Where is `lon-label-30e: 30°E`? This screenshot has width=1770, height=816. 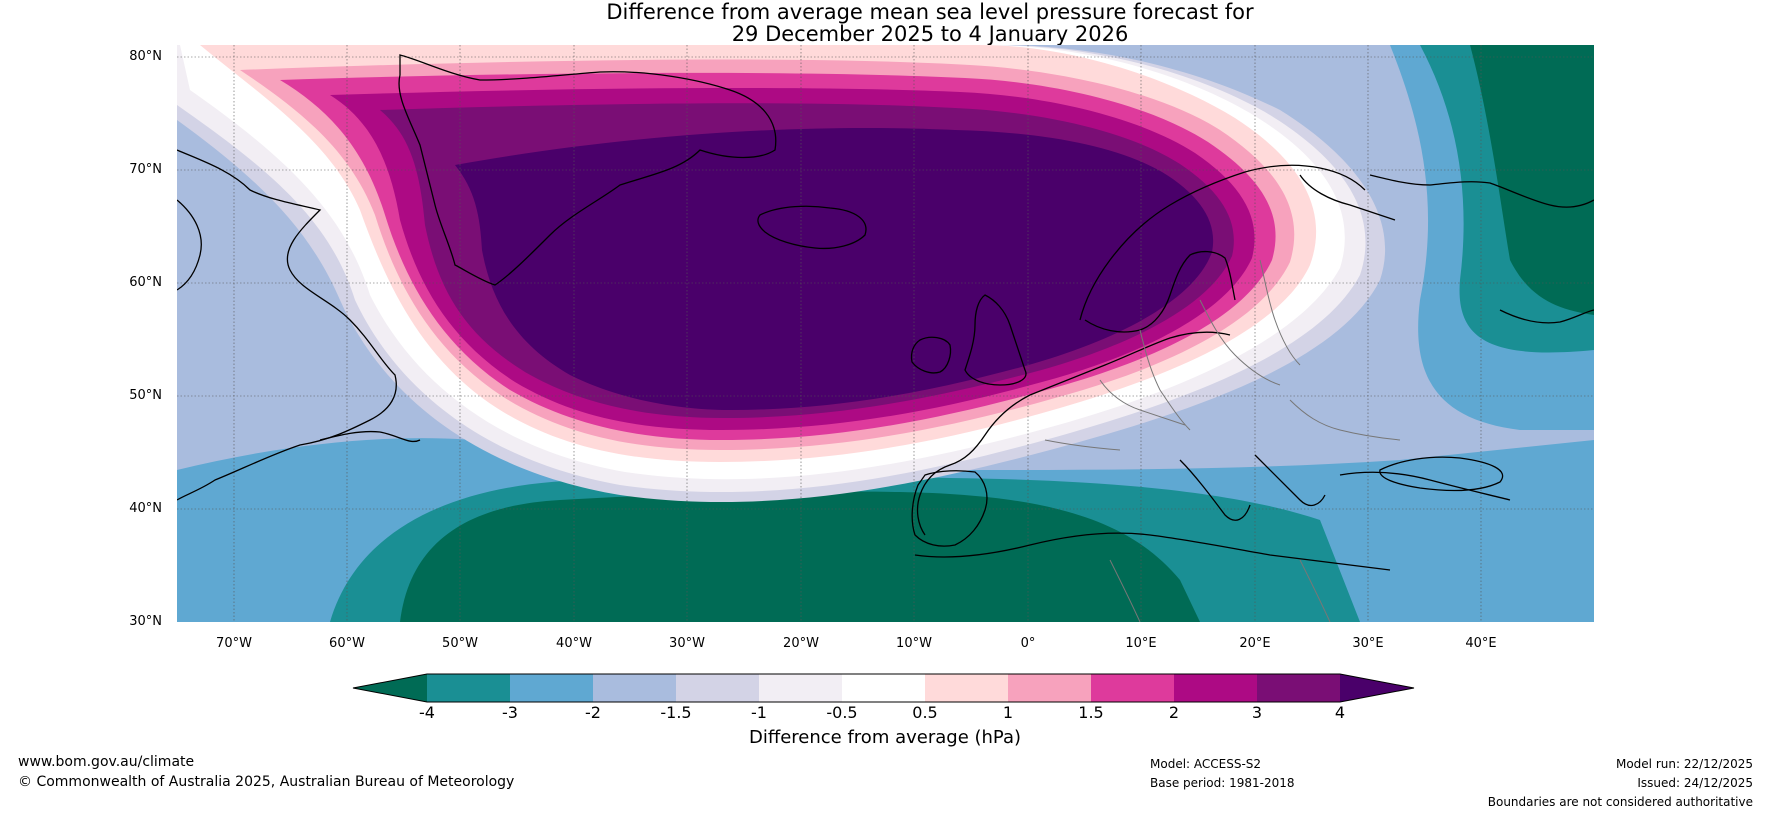 lon-label-30e: 30°E is located at coordinates (1368, 643).